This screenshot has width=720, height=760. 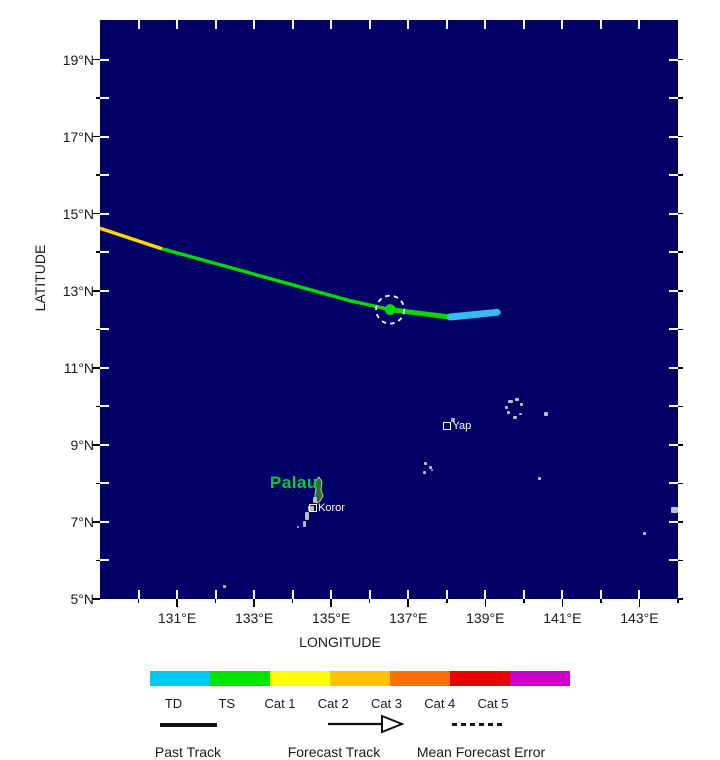 What do you see at coordinates (82, 599) in the screenshot?
I see `lat-tick-label: 5°N` at bounding box center [82, 599].